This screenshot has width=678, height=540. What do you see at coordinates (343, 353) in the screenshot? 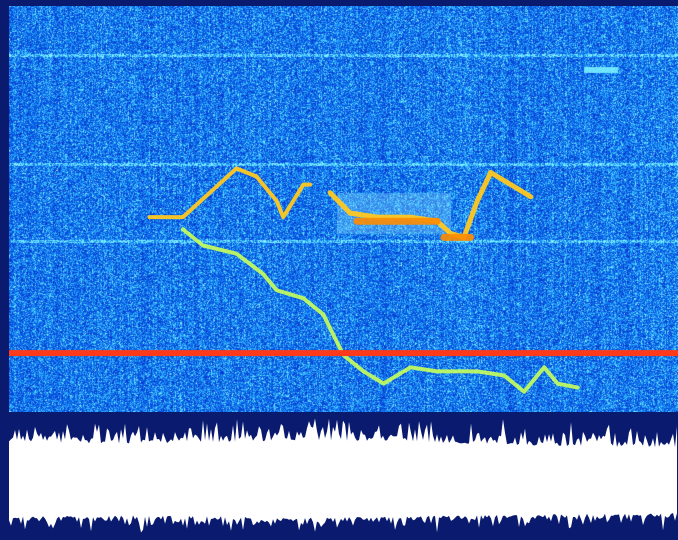
I see `reference-line` at bounding box center [343, 353].